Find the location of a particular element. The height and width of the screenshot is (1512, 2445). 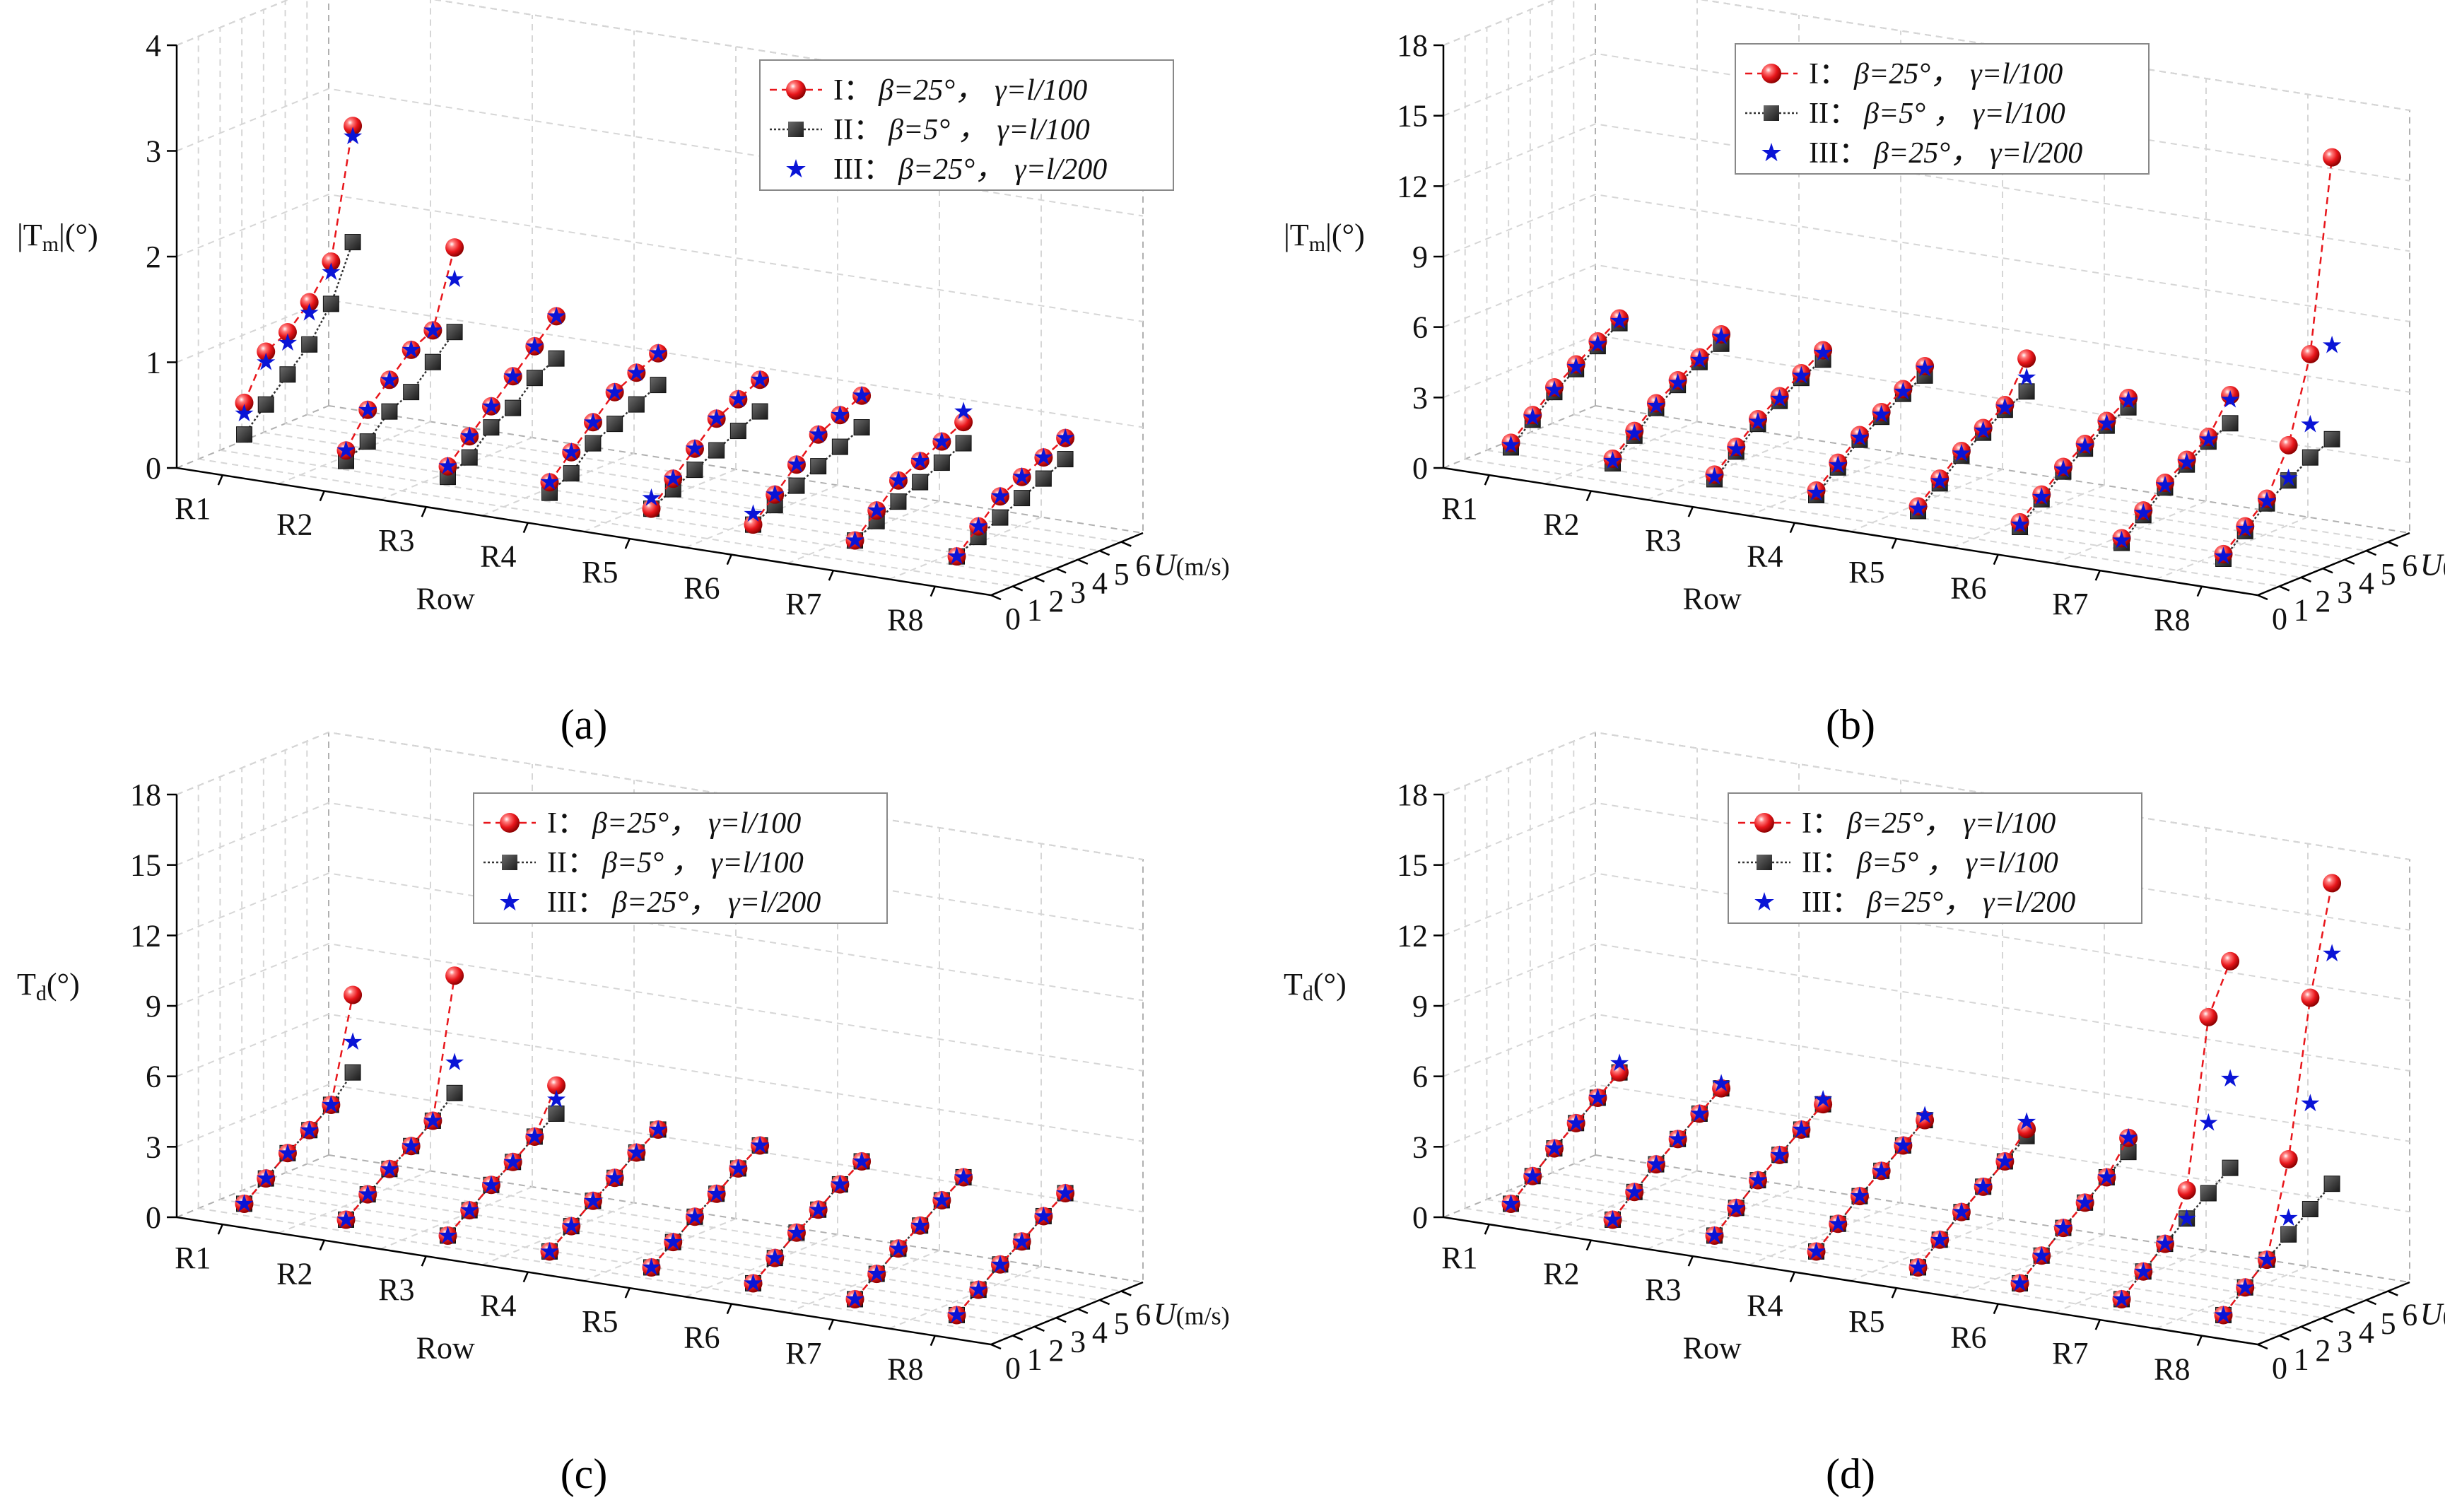

legend-marker-I is located at coordinates (796, 90).